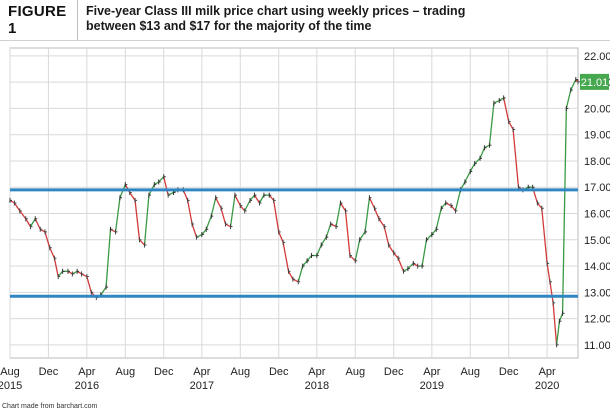 This screenshot has width=610, height=414. What do you see at coordinates (597, 188) in the screenshot?
I see `y-tick-label: 17.00` at bounding box center [597, 188].